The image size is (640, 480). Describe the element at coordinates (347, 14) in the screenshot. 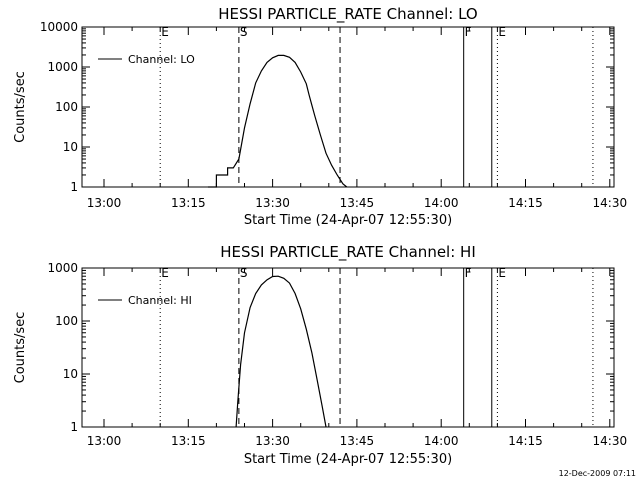

I see `chart-title: HESSI PARTICLE_RATE Channel: LO` at that location.